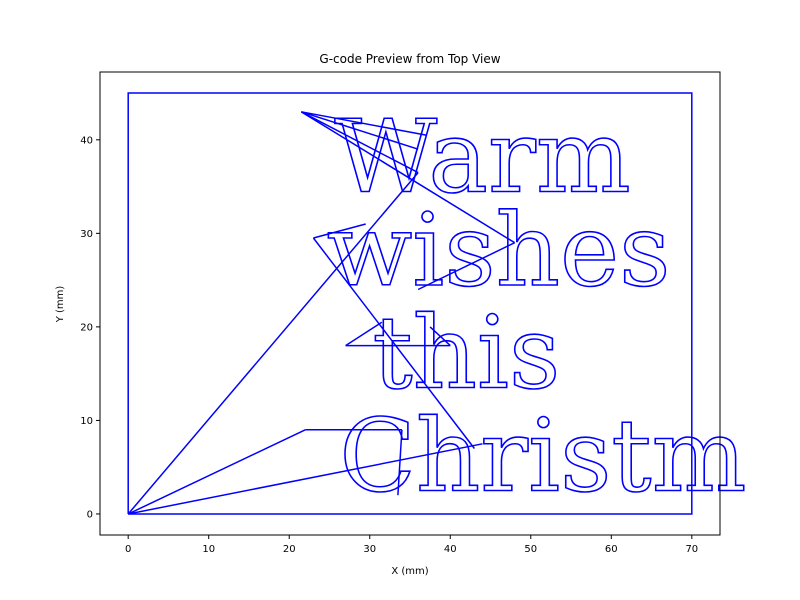 This screenshot has height=600, width=800. What do you see at coordinates (289, 549) in the screenshot?
I see `x-tick-label: 20` at bounding box center [289, 549].